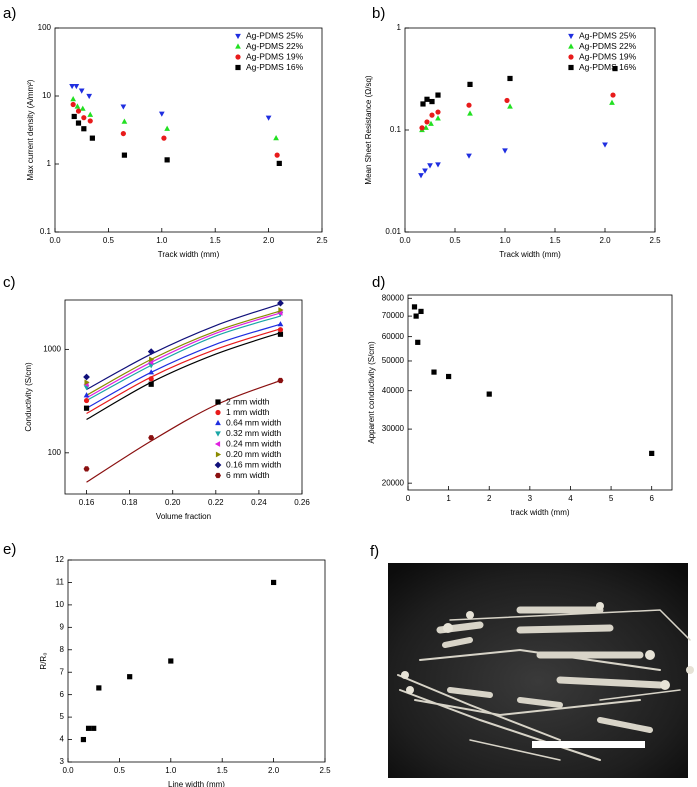 The height and width of the screenshot is (787, 697). Describe the element at coordinates (62, 761) in the screenshot. I see `y-tick-label: 3` at that location.